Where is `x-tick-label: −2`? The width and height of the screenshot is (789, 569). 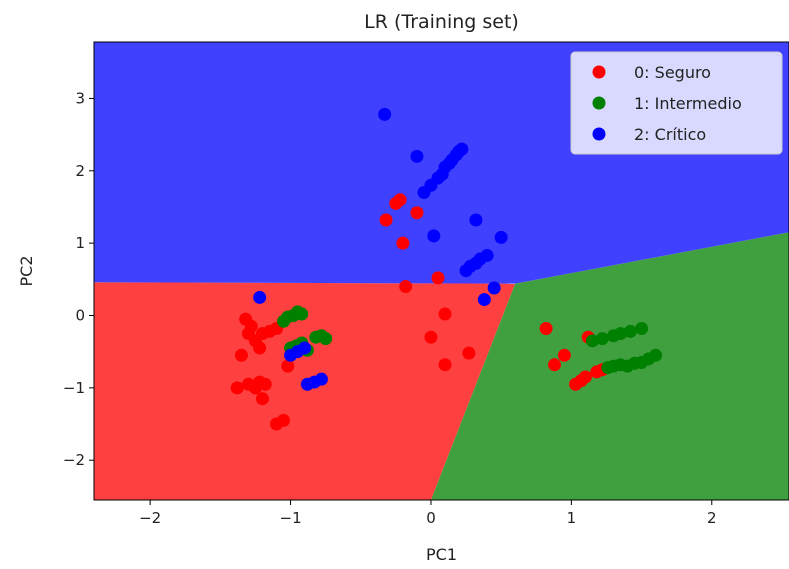
x-tick-label: −2 is located at coordinates (150, 518).